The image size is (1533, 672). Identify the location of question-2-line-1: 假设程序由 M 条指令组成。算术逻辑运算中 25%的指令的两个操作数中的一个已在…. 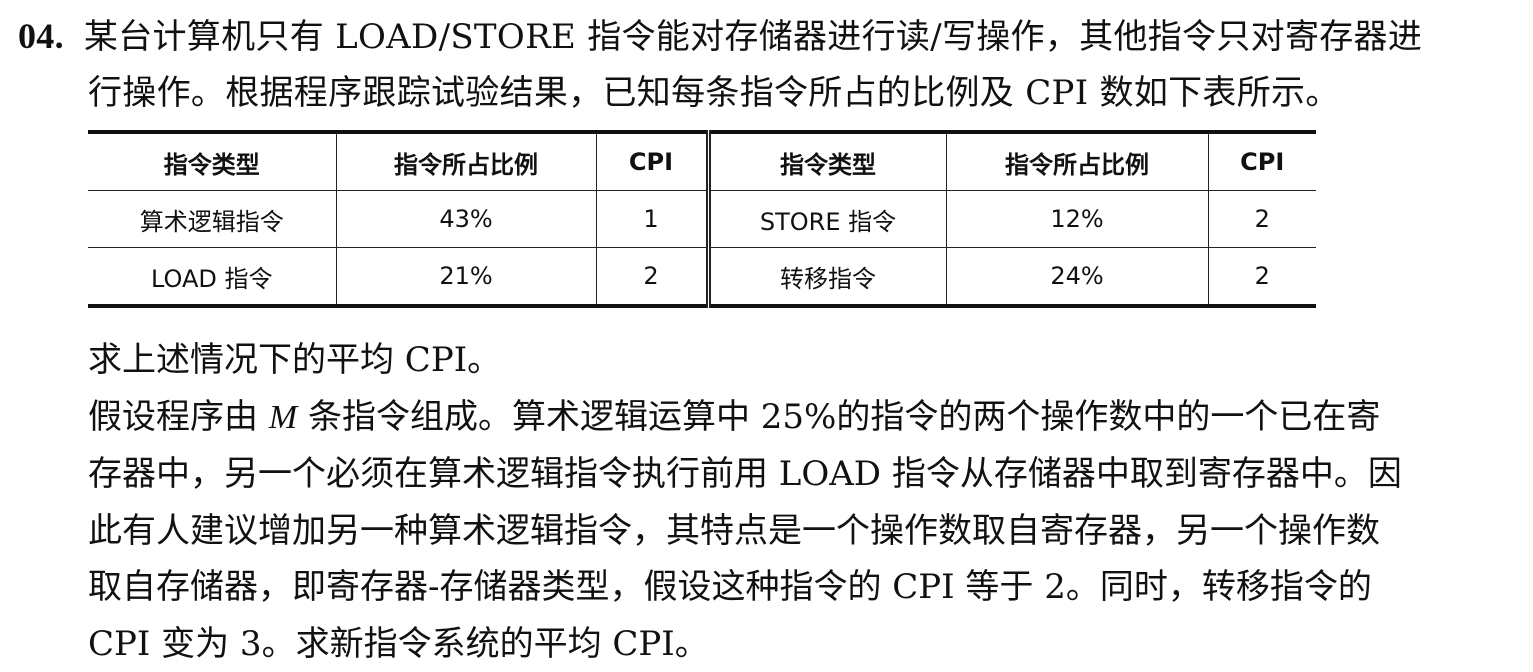
(798, 418).